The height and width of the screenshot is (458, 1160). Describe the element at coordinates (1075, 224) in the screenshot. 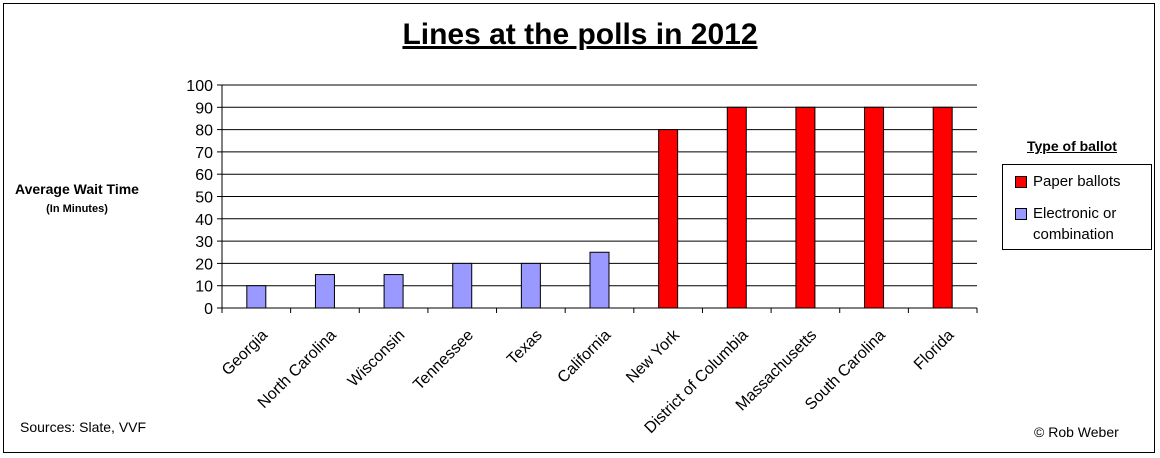

I see `legend-label-electronic: Electronic or combination` at that location.